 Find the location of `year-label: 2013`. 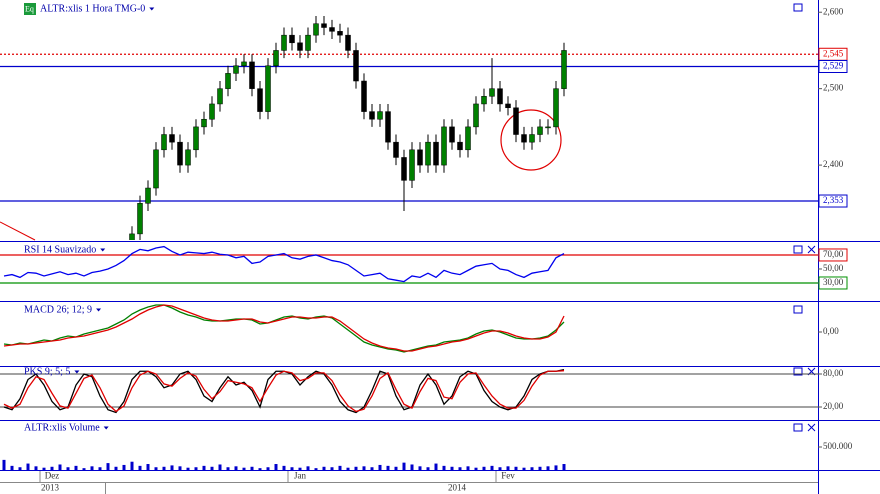

year-label: 2013 is located at coordinates (50, 488).